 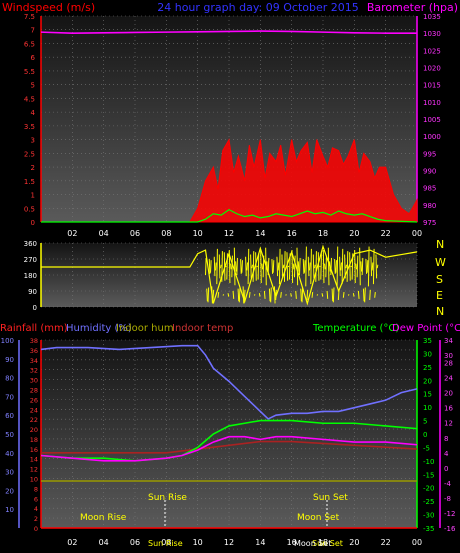 What do you see at coordinates (228, 32) in the screenshot?
I see `barometer-series` at bounding box center [228, 32].